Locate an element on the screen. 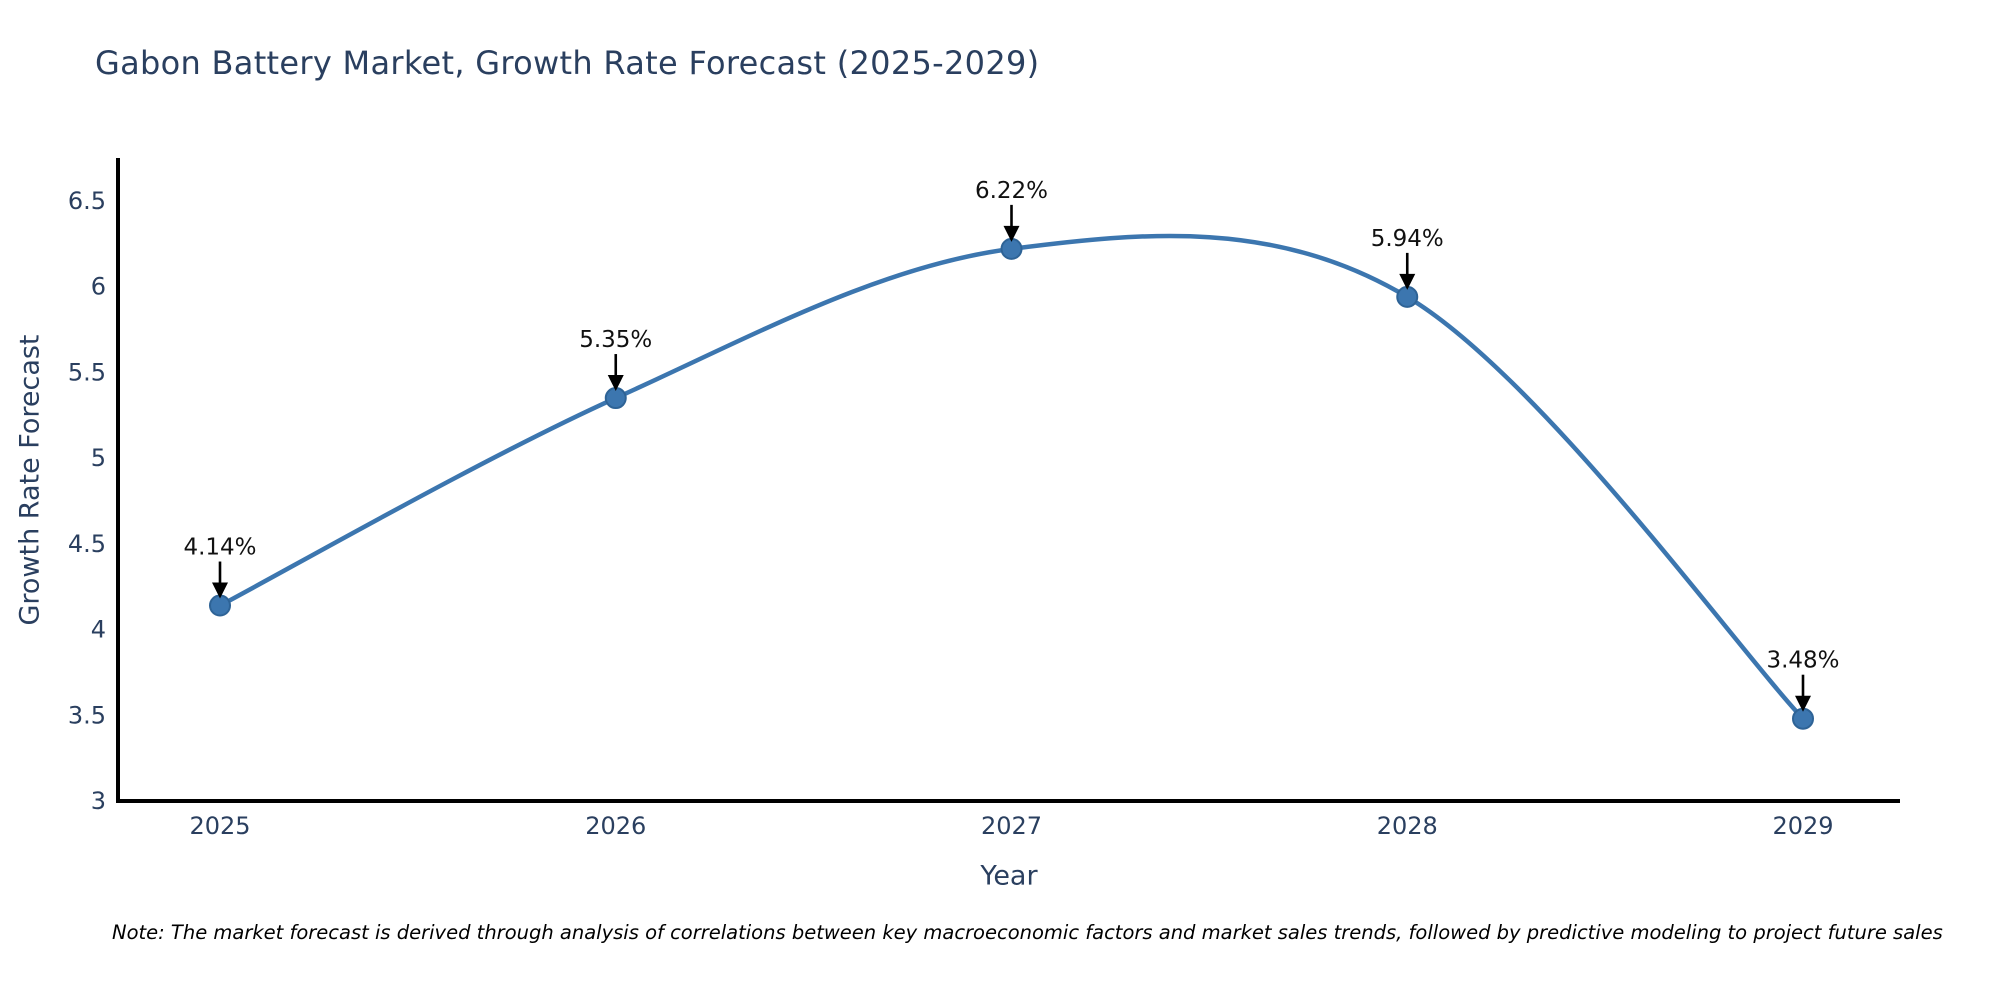  x-tick-label: 2026 is located at coordinates (615, 826).